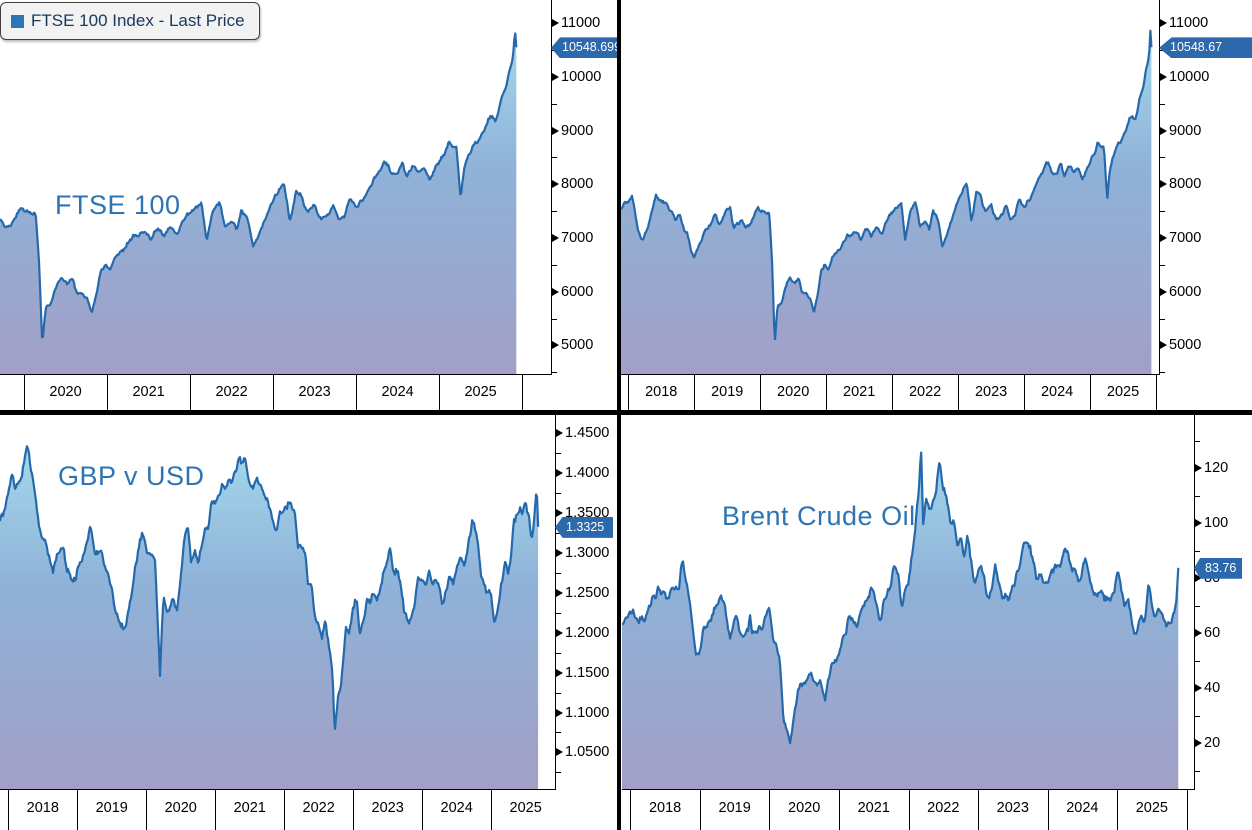 Image resolution: width=1252 pixels, height=830 pixels. Describe the element at coordinates (118, 205) in the screenshot. I see `chart-title-ftse-100-zoomed: FTSE 100` at that location.